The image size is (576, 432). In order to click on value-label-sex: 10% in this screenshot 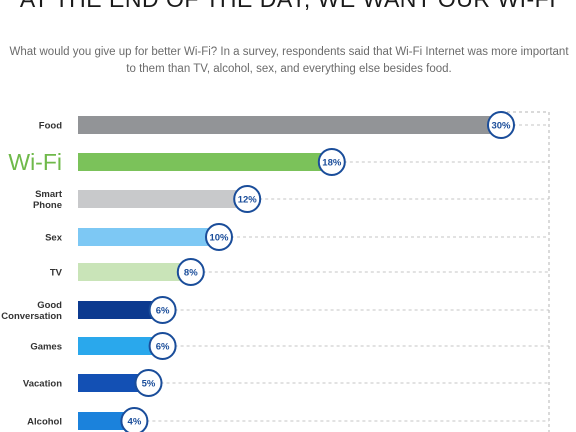, I will do `click(219, 238)`.